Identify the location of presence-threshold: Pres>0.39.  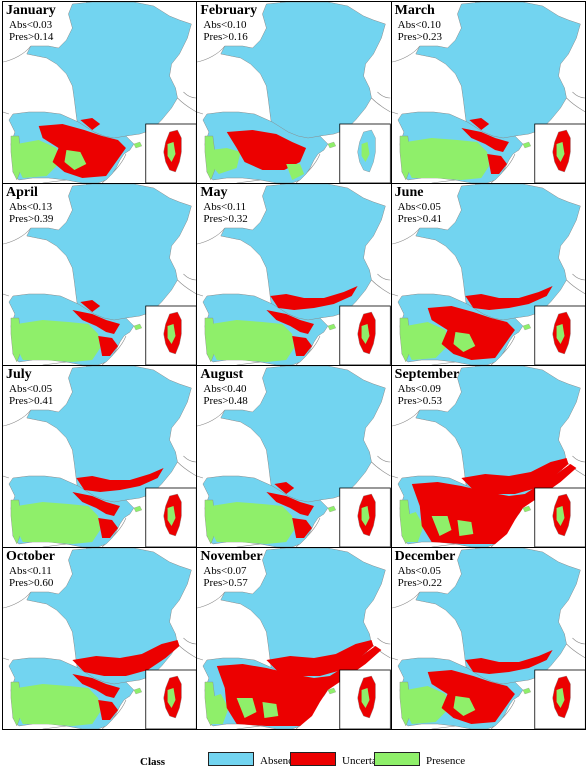
(31, 219).